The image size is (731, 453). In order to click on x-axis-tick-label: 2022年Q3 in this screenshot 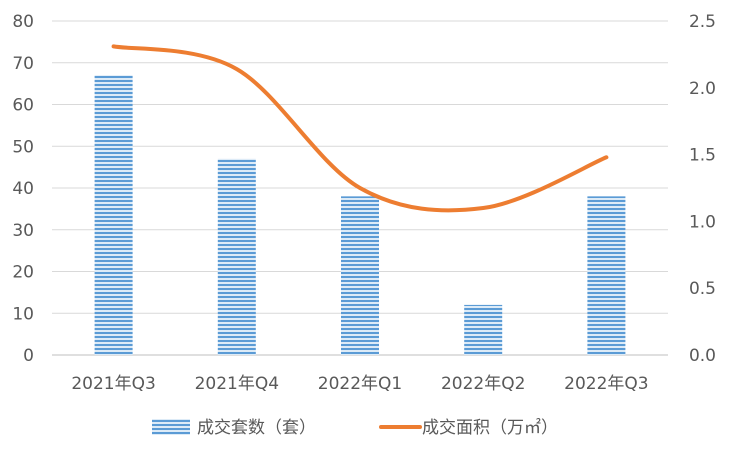, I will do `click(606, 384)`.